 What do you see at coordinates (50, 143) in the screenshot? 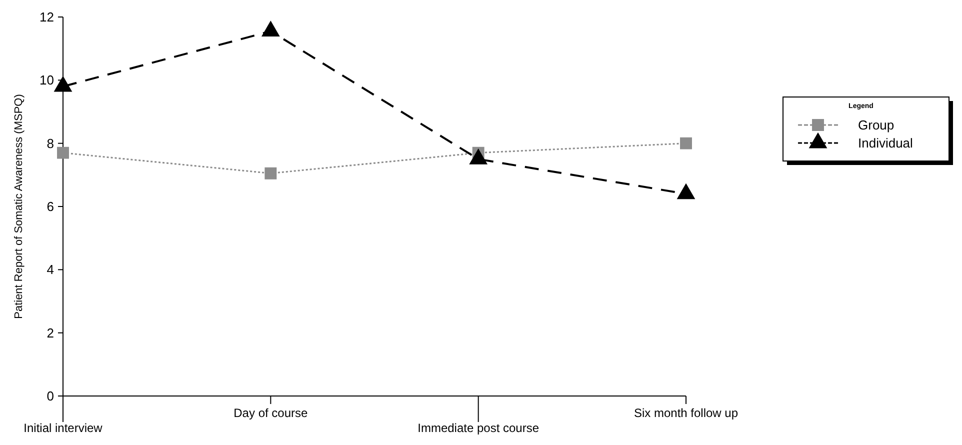
I see `y-tick-label: 8` at bounding box center [50, 143].